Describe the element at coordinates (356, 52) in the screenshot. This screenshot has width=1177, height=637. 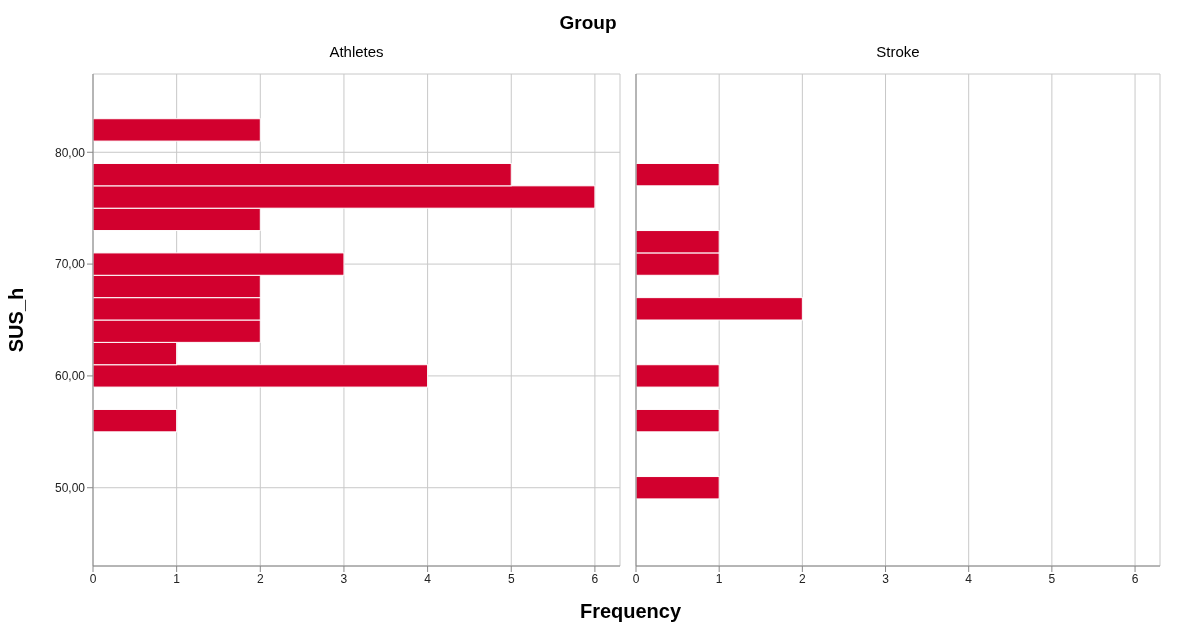
I see `chart-subtitle: Athletes` at that location.